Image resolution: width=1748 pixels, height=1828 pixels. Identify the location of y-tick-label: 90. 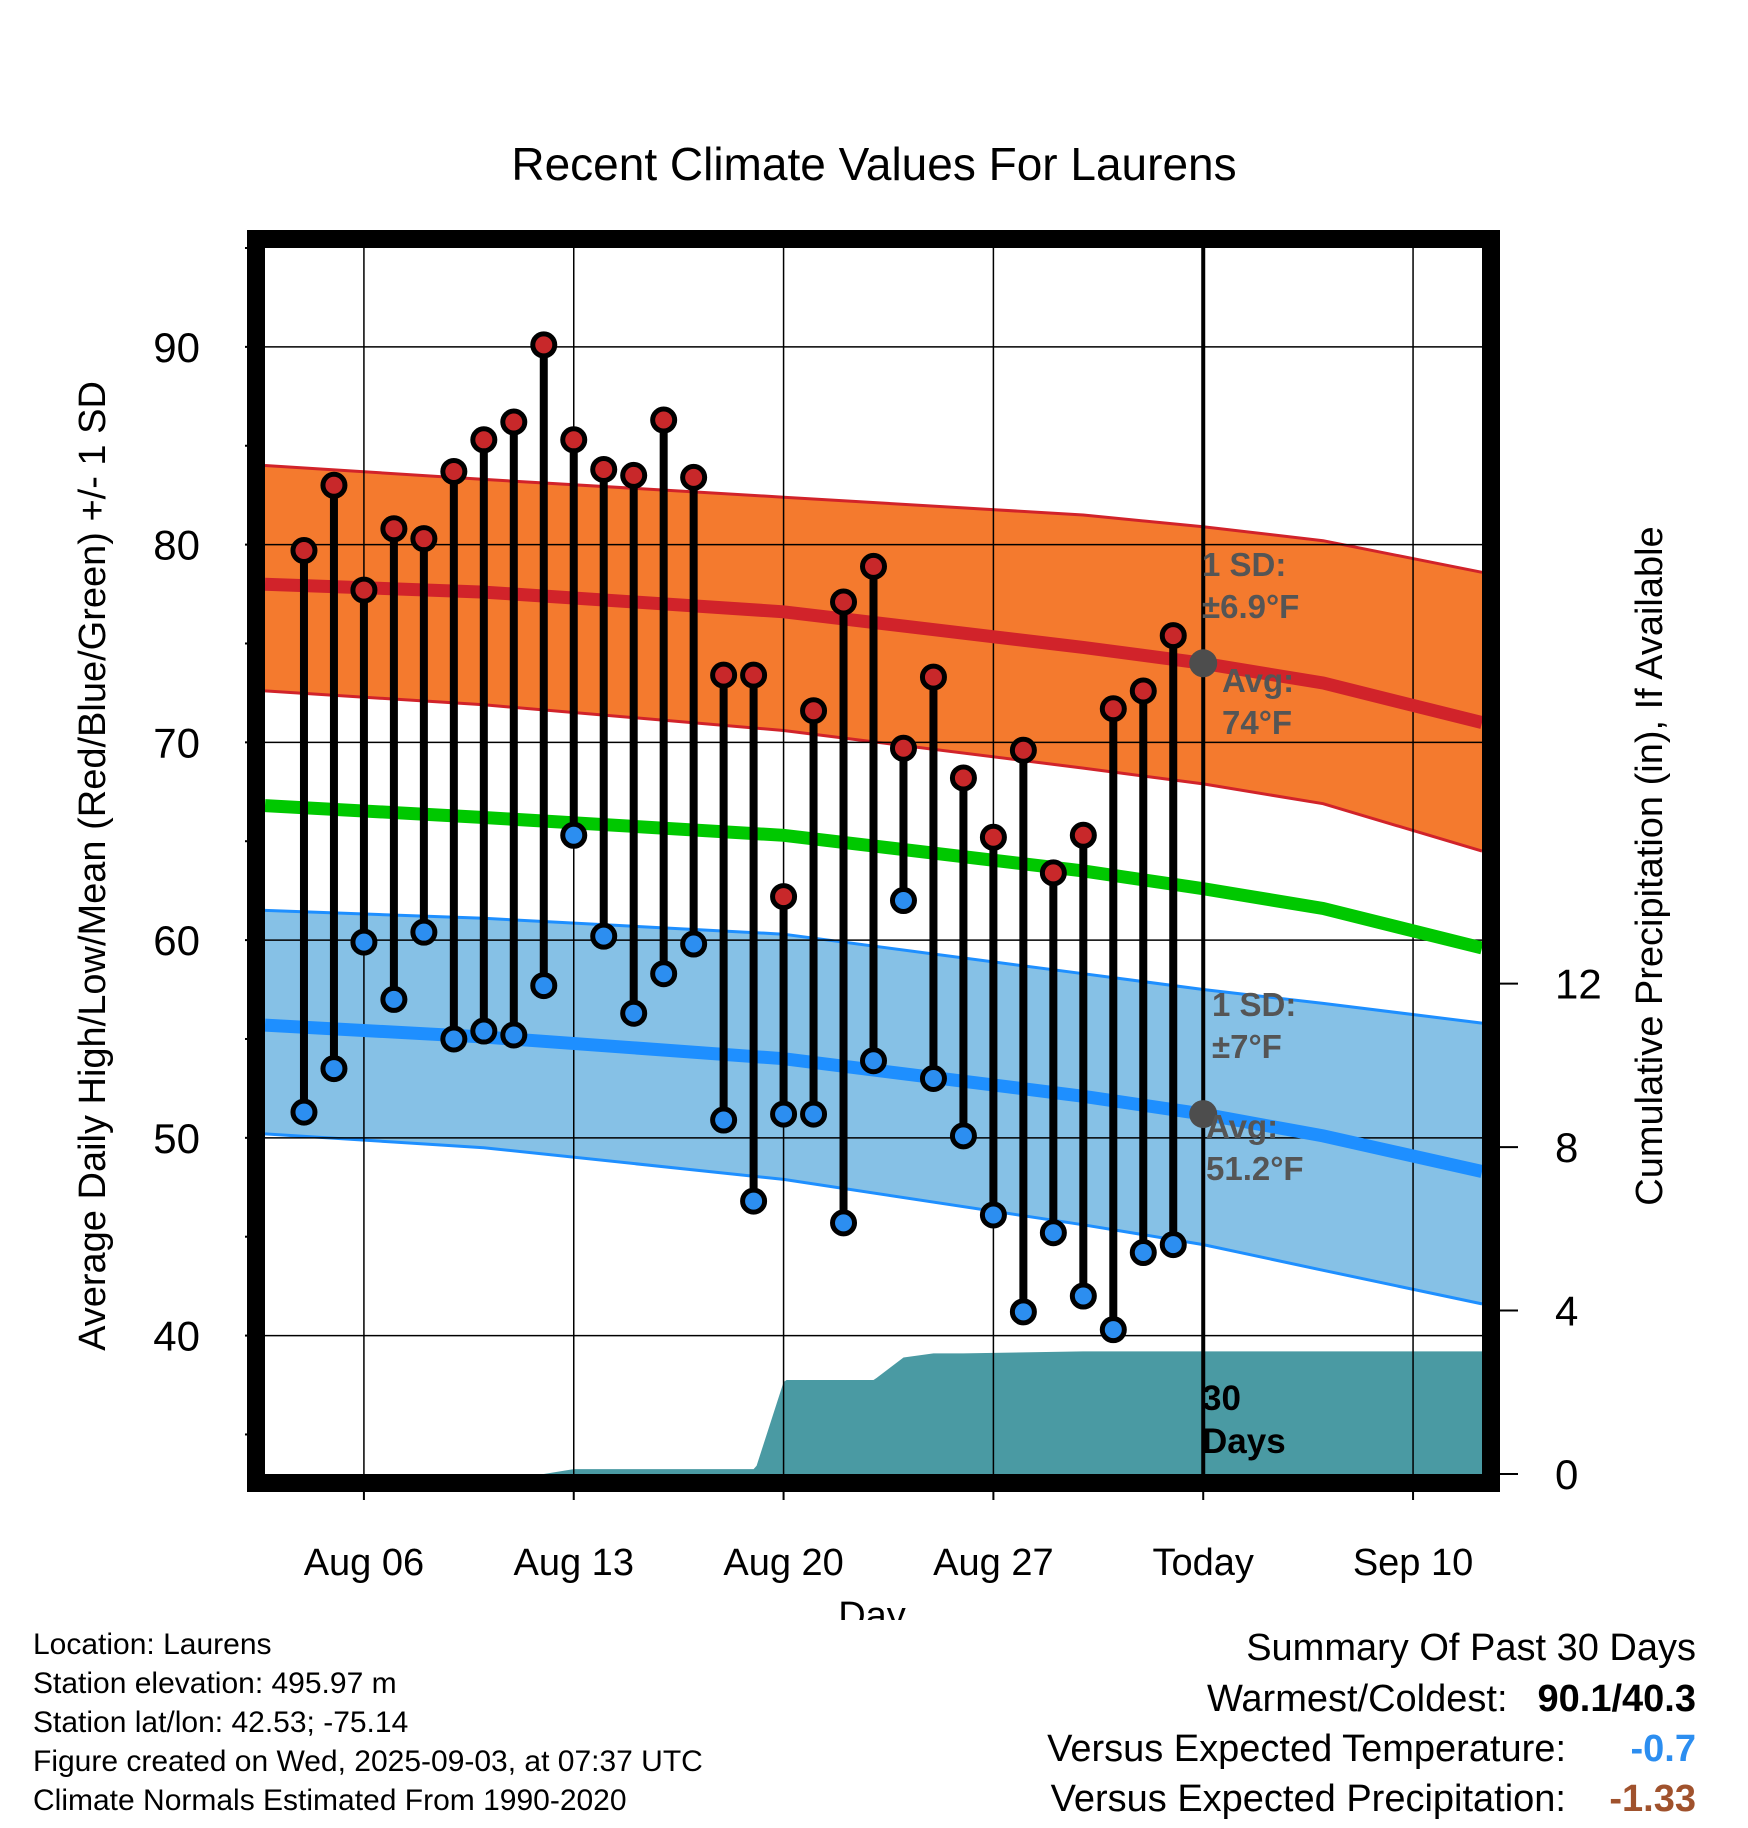
(176, 347).